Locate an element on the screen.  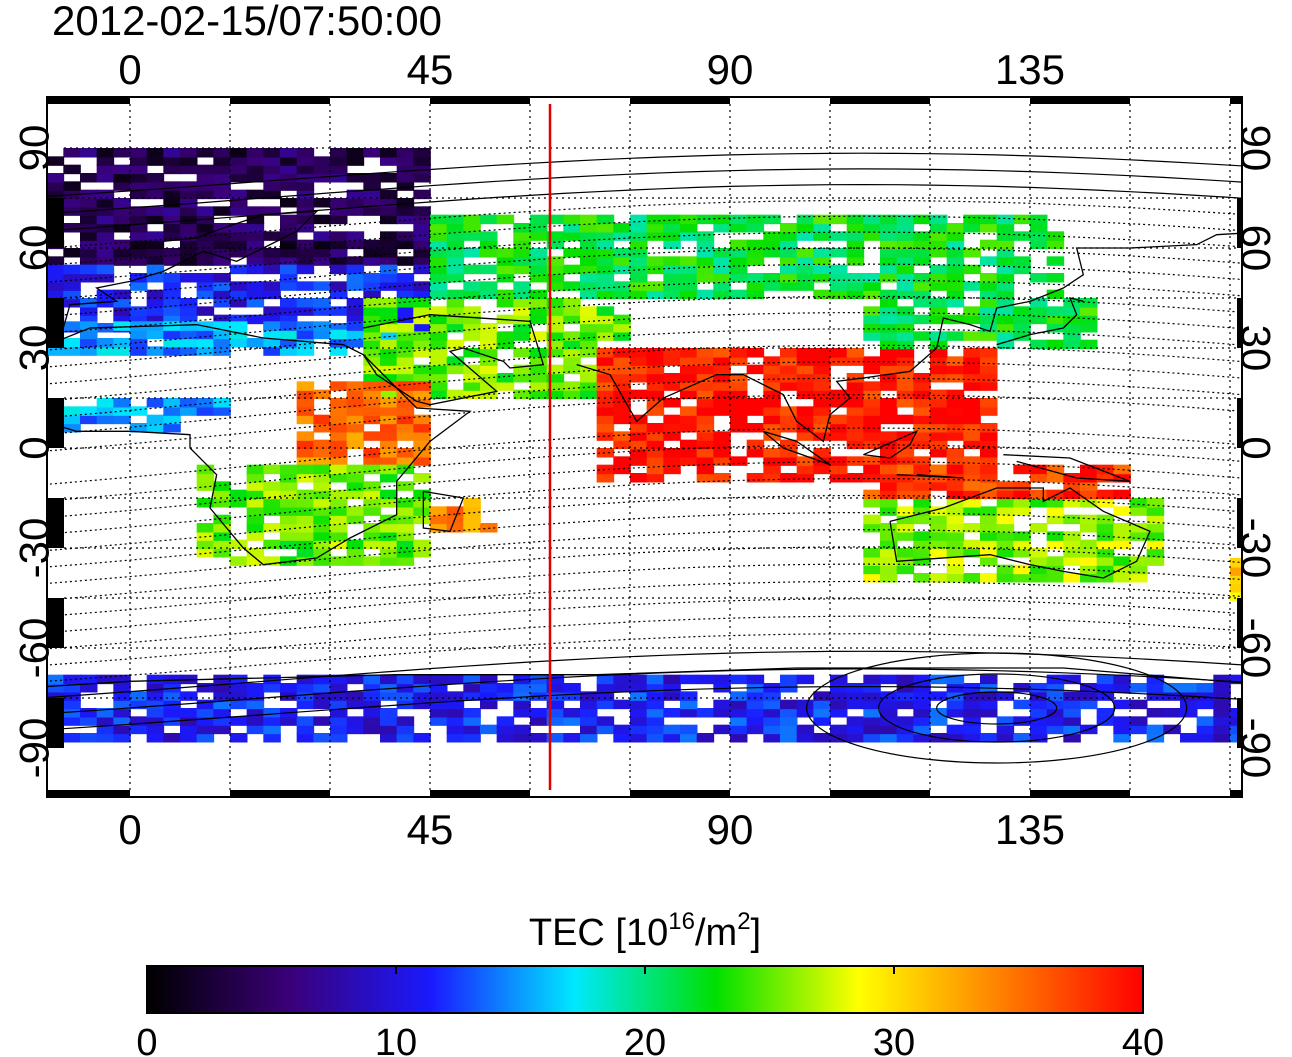
contour-line is located at coordinates (644, 506).